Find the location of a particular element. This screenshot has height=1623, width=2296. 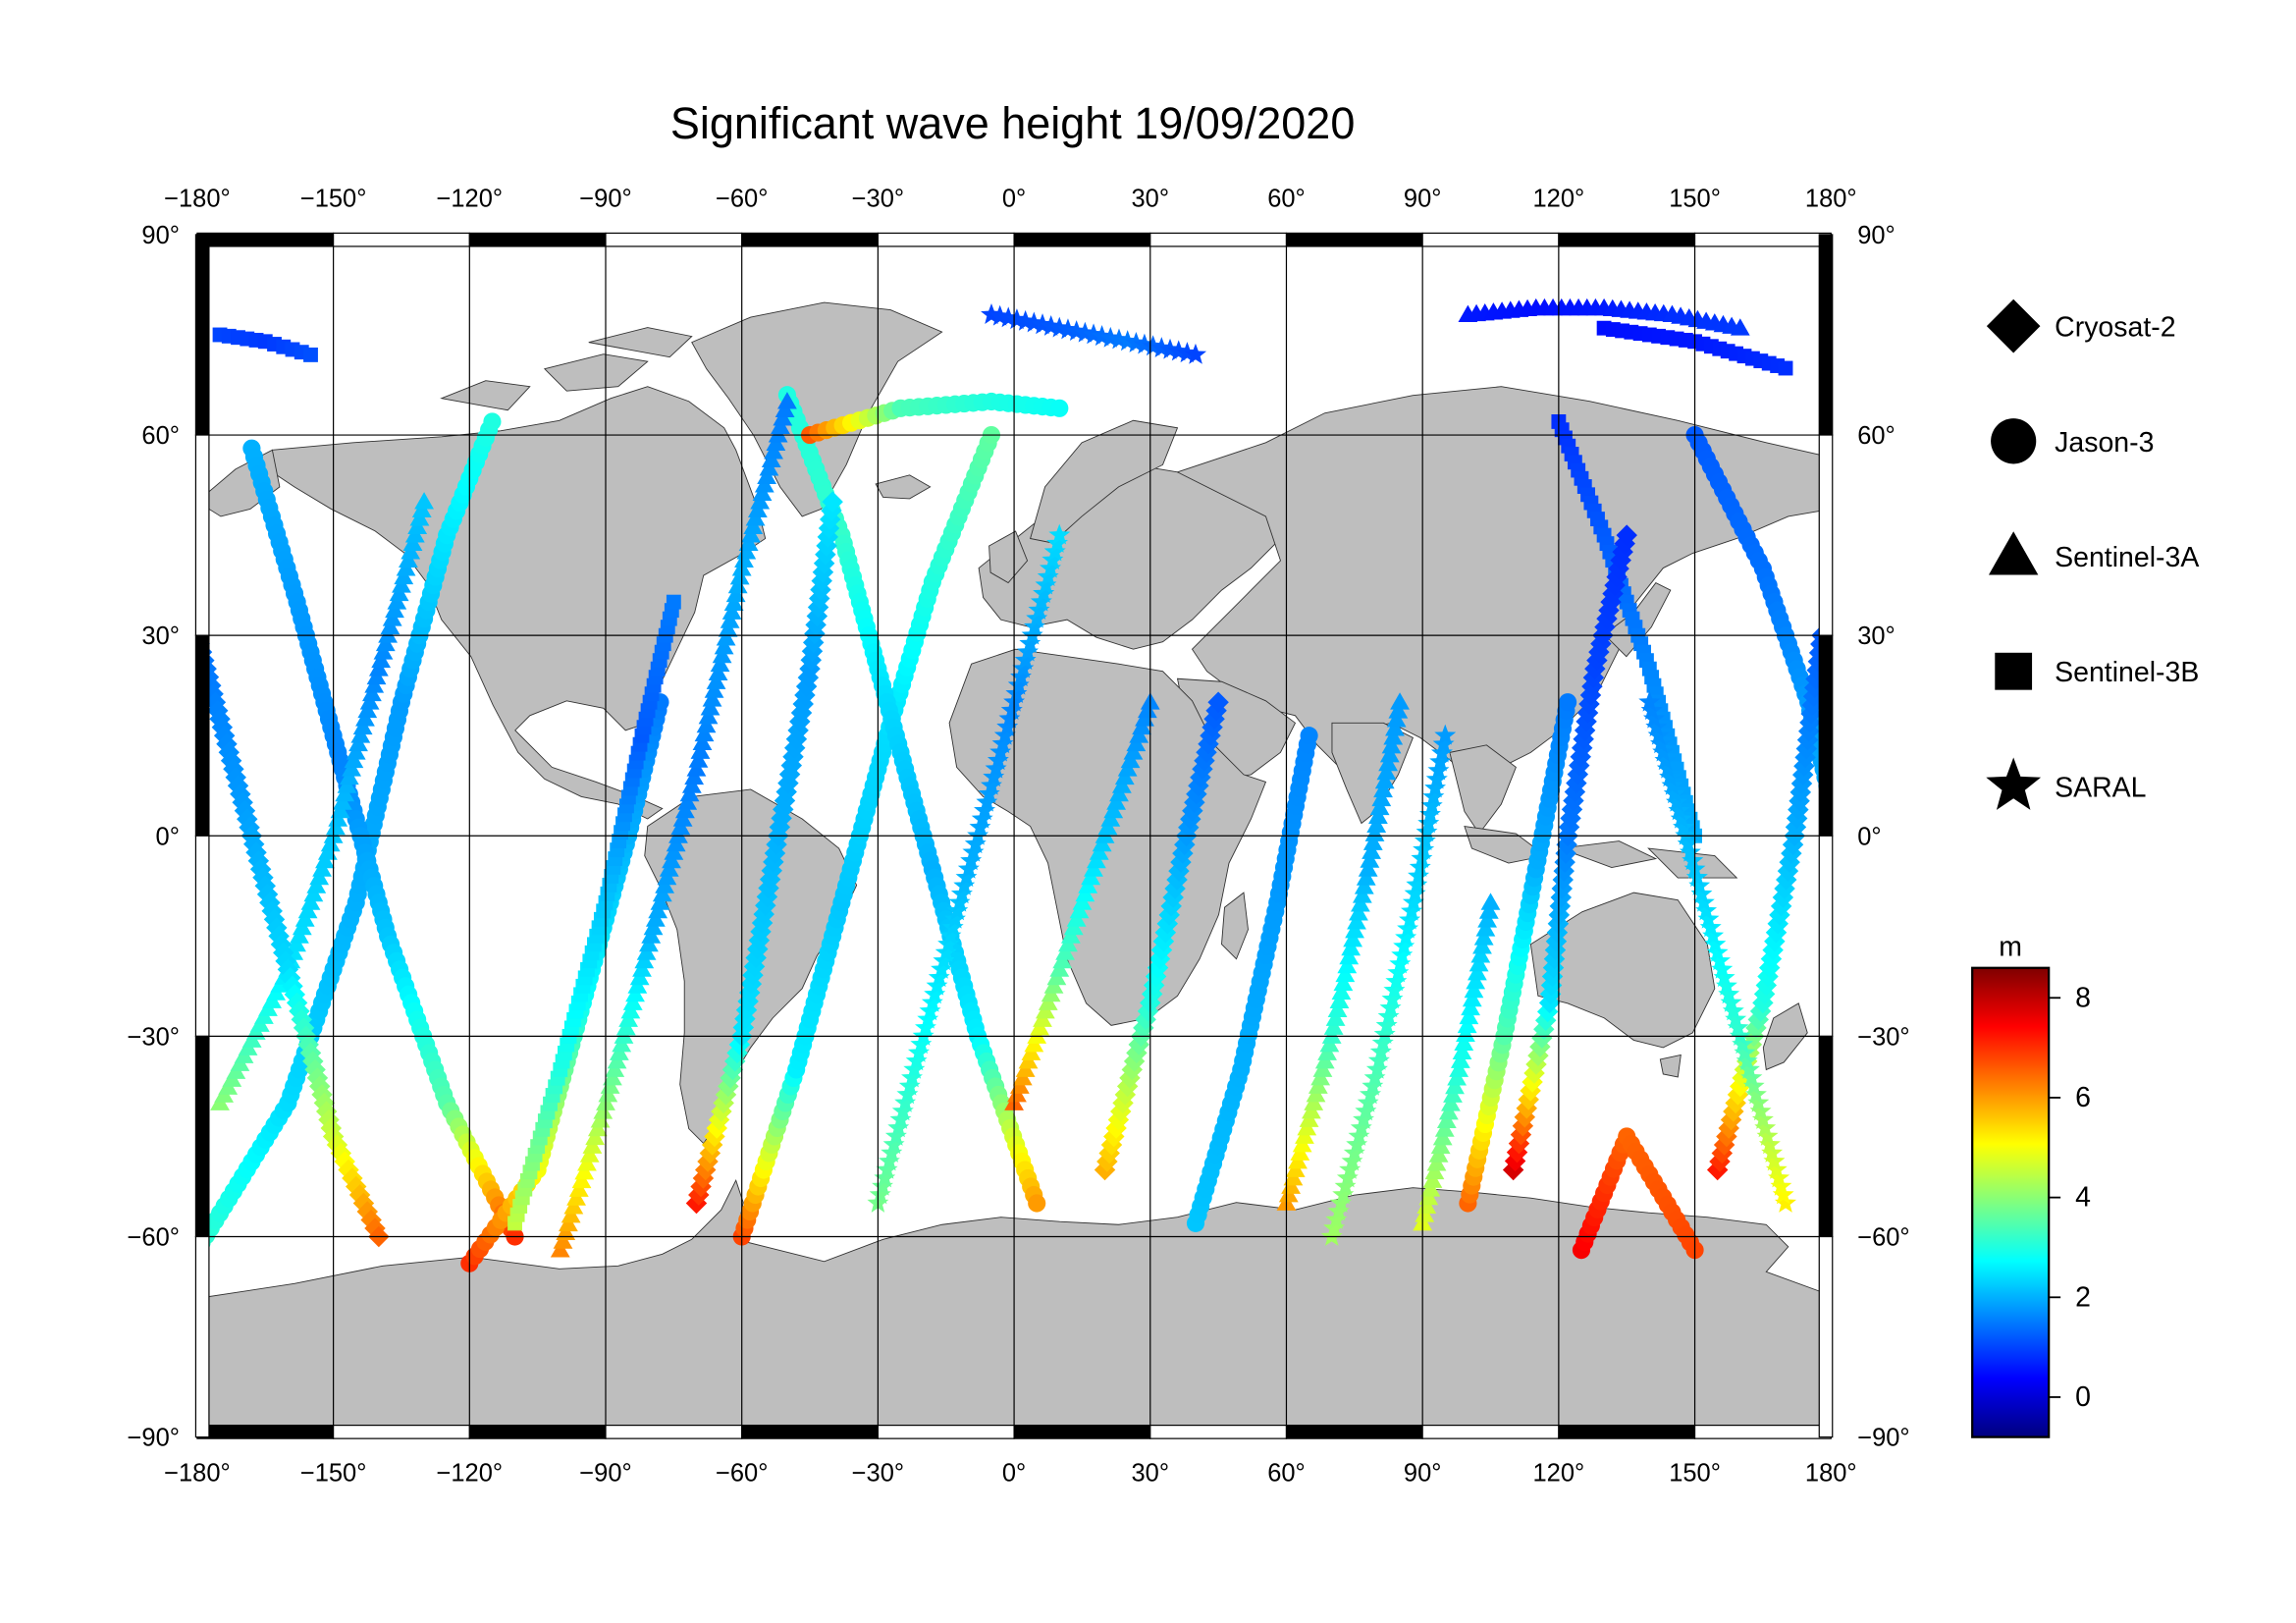

frame-bar-left is located at coordinates (202, 535).